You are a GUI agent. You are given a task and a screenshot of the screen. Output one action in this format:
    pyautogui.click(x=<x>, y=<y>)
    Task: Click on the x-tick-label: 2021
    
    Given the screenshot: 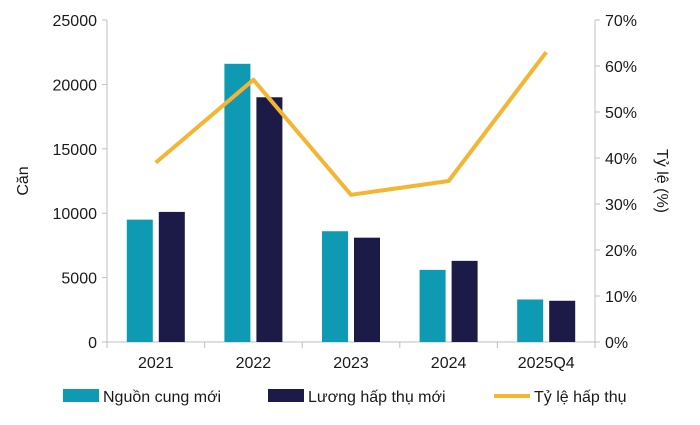 What is the action you would take?
    pyautogui.click(x=156, y=363)
    